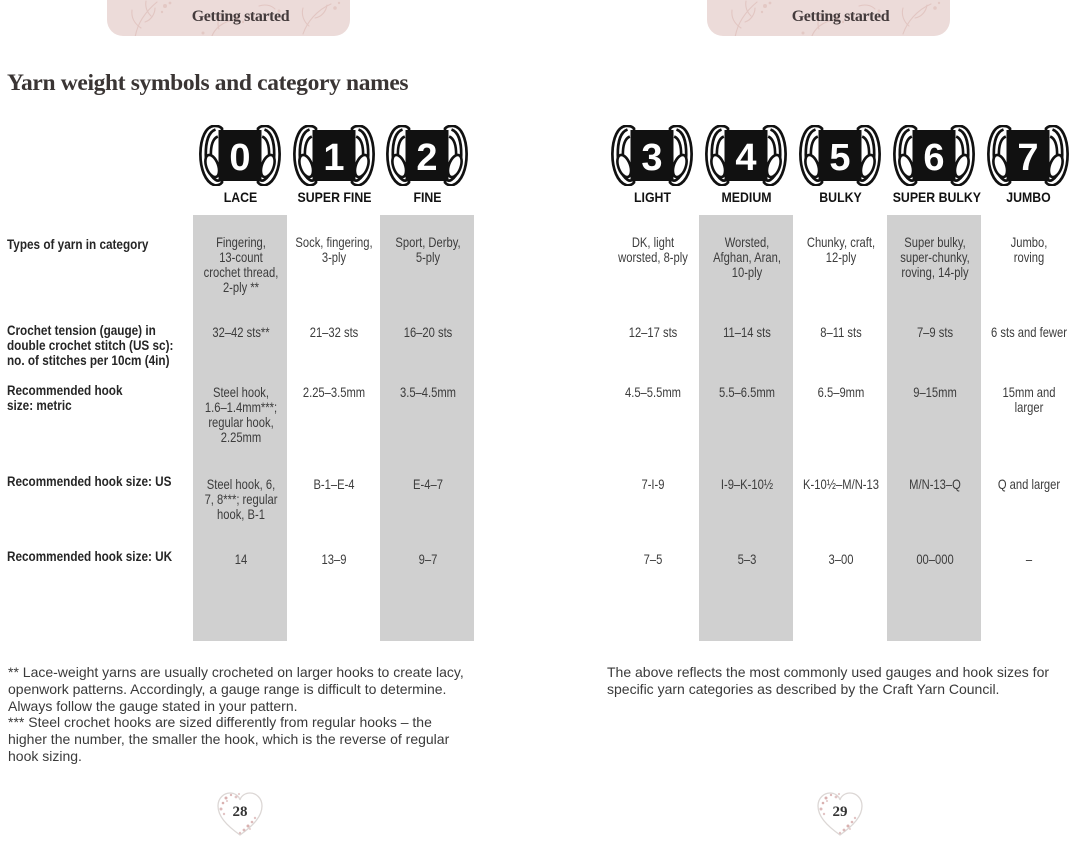  Describe the element at coordinates (839, 158) in the screenshot. I see `svg-text: 5` at that location.